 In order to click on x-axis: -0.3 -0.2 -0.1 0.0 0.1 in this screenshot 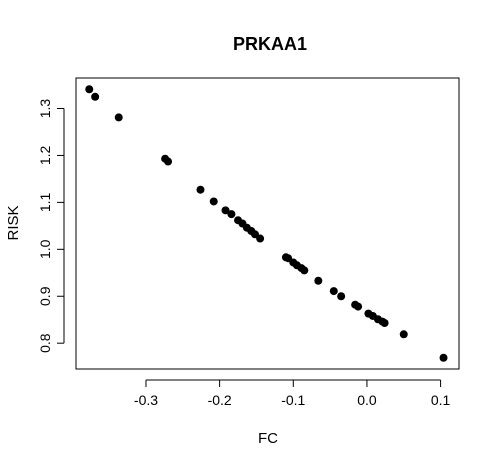, I will do `click(292, 393)`.